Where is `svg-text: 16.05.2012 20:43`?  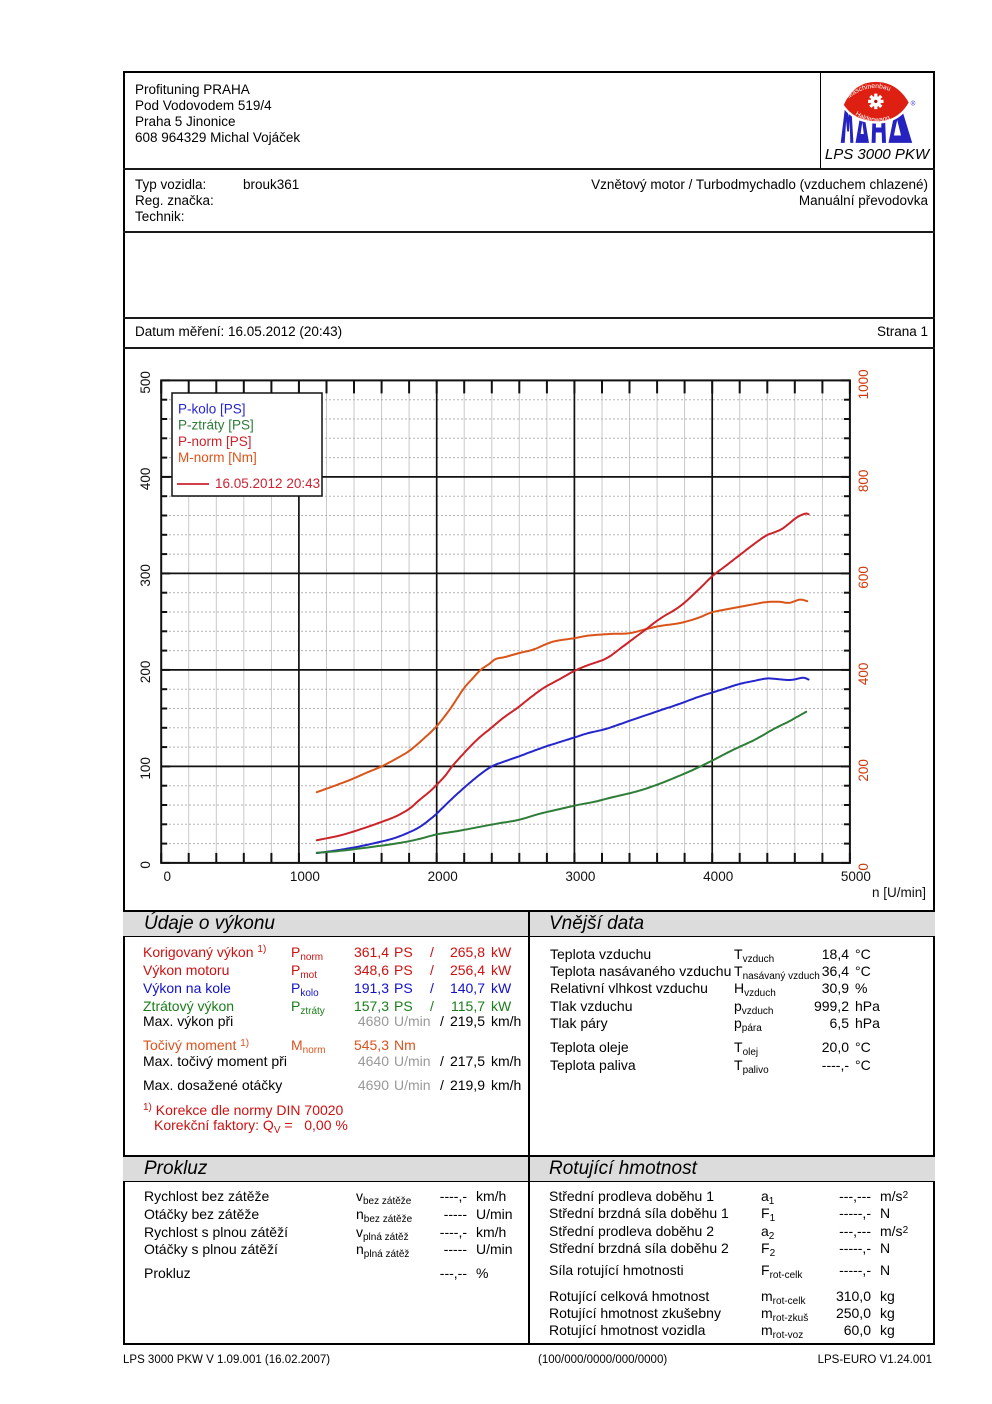
svg-text: 16.05.2012 20:43 is located at coordinates (267, 483).